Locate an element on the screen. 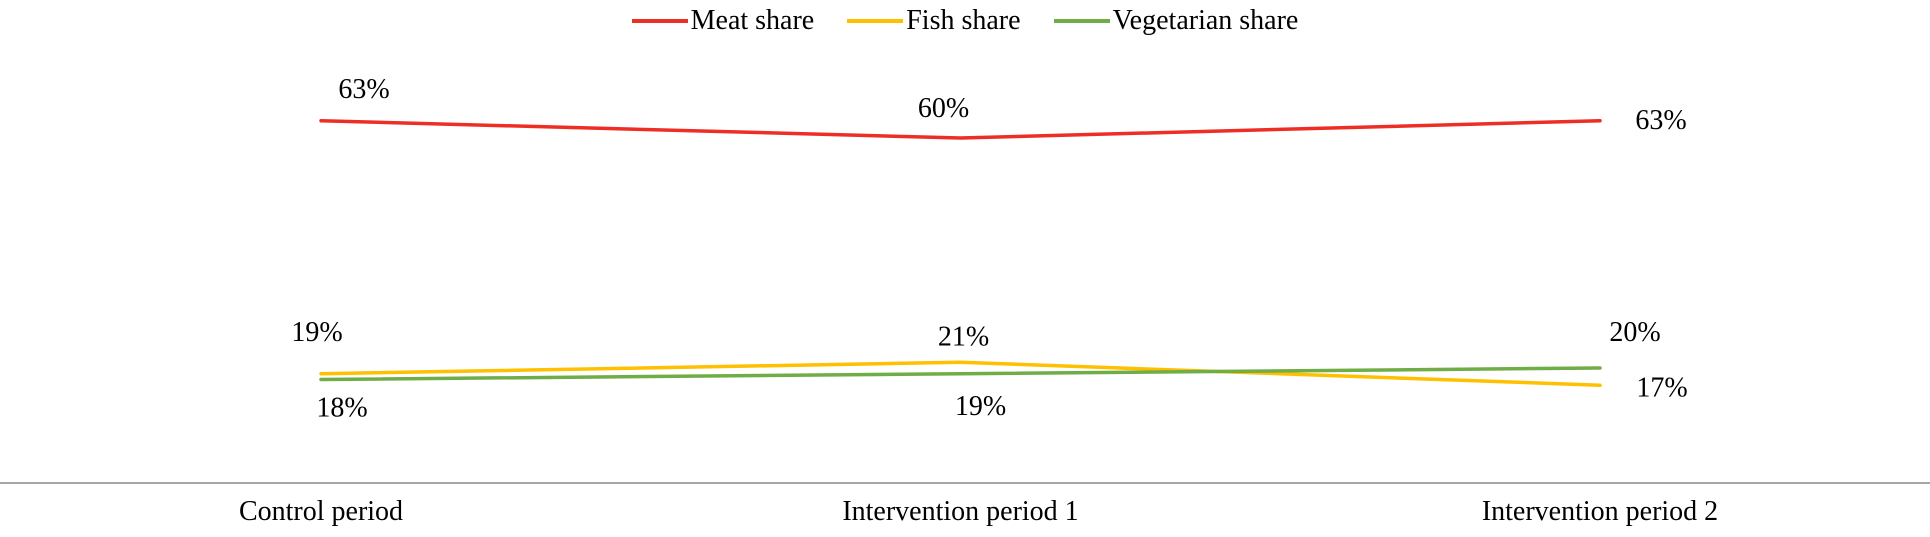  series-line-meat-share is located at coordinates (960, 129).